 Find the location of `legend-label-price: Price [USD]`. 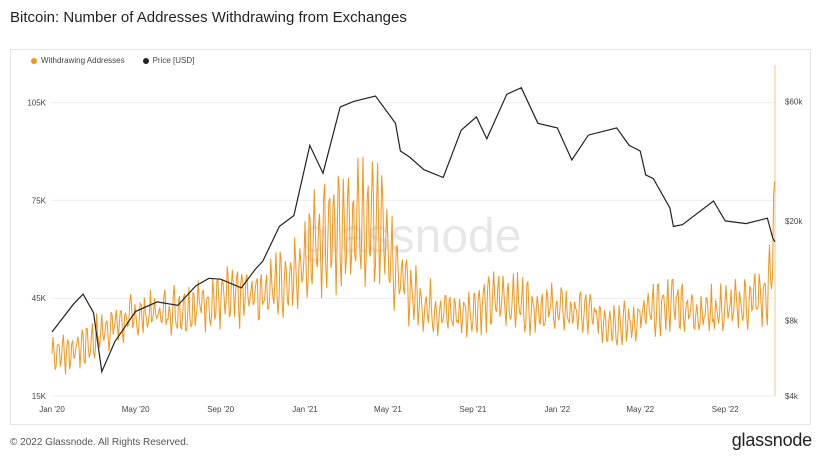

legend-label-price: Price [USD] is located at coordinates (173, 60).